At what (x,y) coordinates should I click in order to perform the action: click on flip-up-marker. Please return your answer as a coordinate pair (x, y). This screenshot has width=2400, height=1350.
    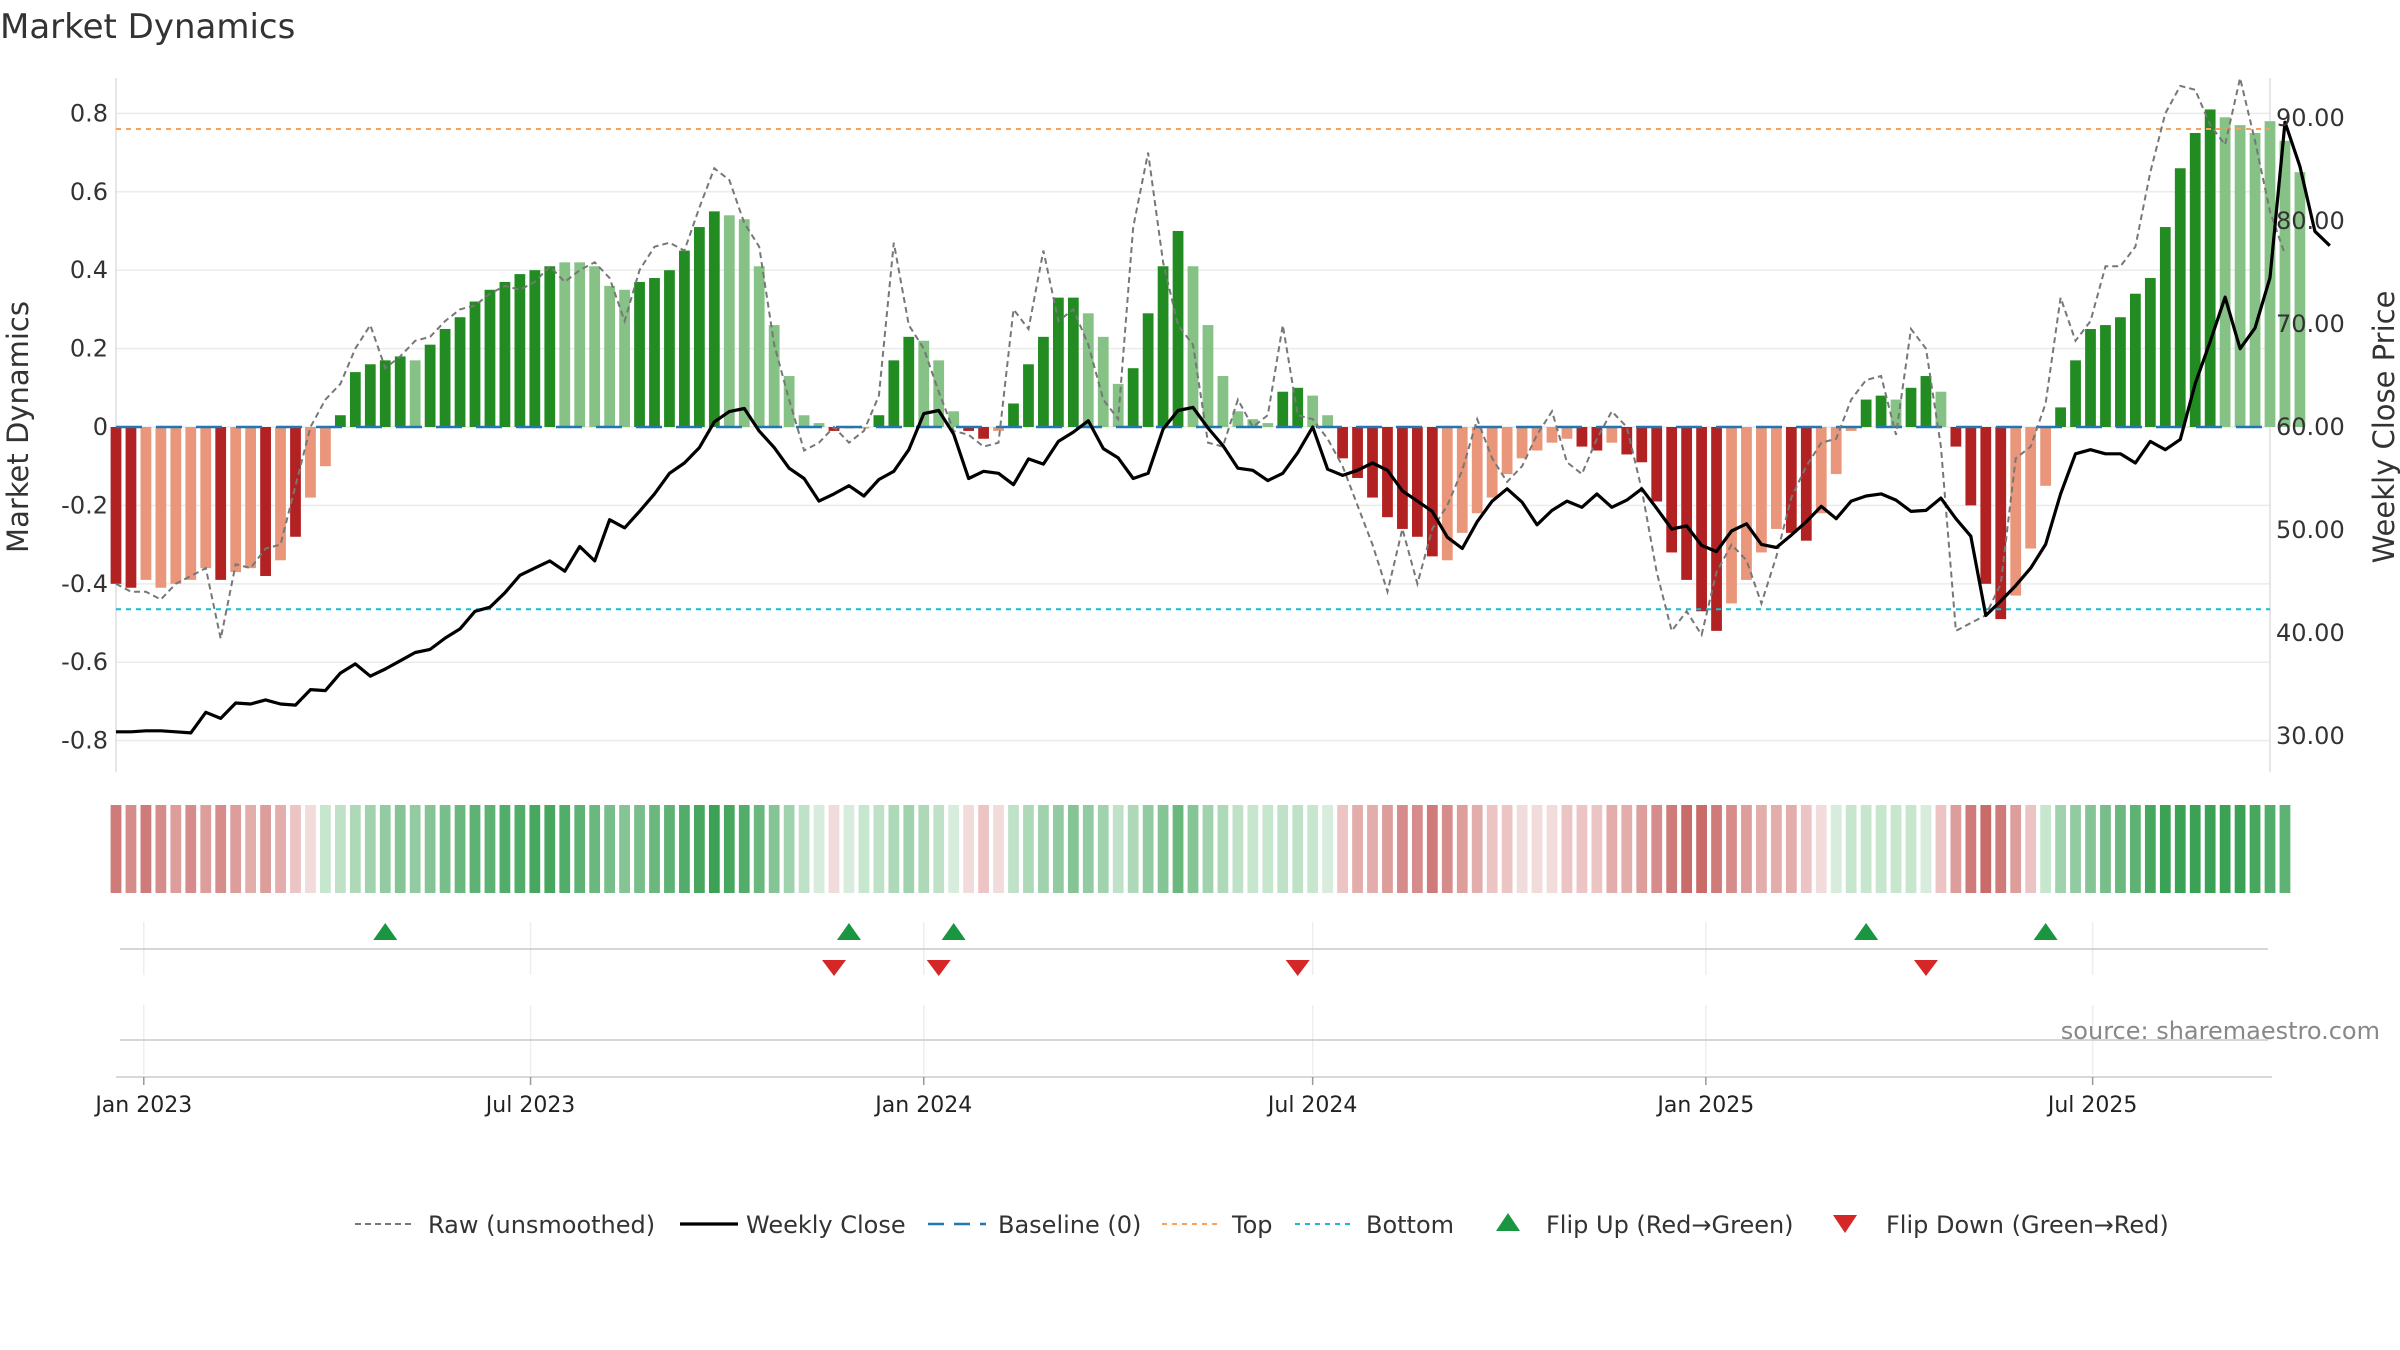
    Looking at the image, I should click on (2045, 931).